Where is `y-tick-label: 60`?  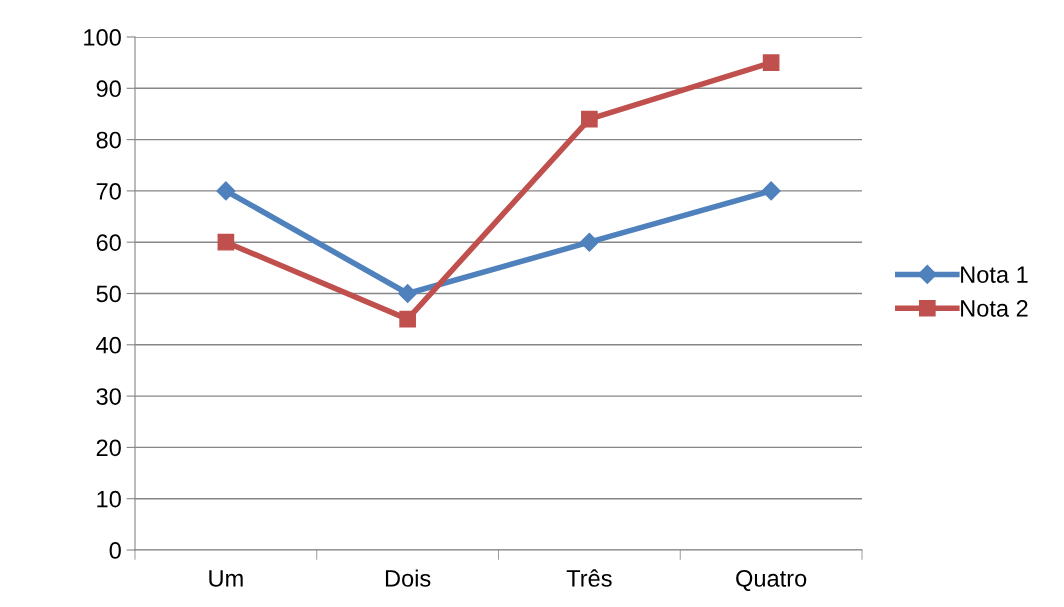
y-tick-label: 60 is located at coordinates (108, 242).